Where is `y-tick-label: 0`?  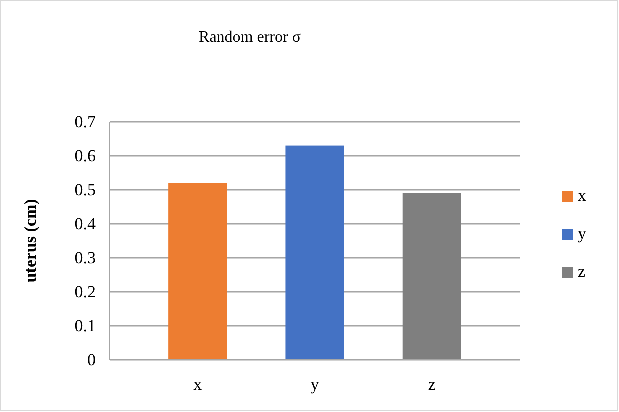 y-tick-label: 0 is located at coordinates (92, 360).